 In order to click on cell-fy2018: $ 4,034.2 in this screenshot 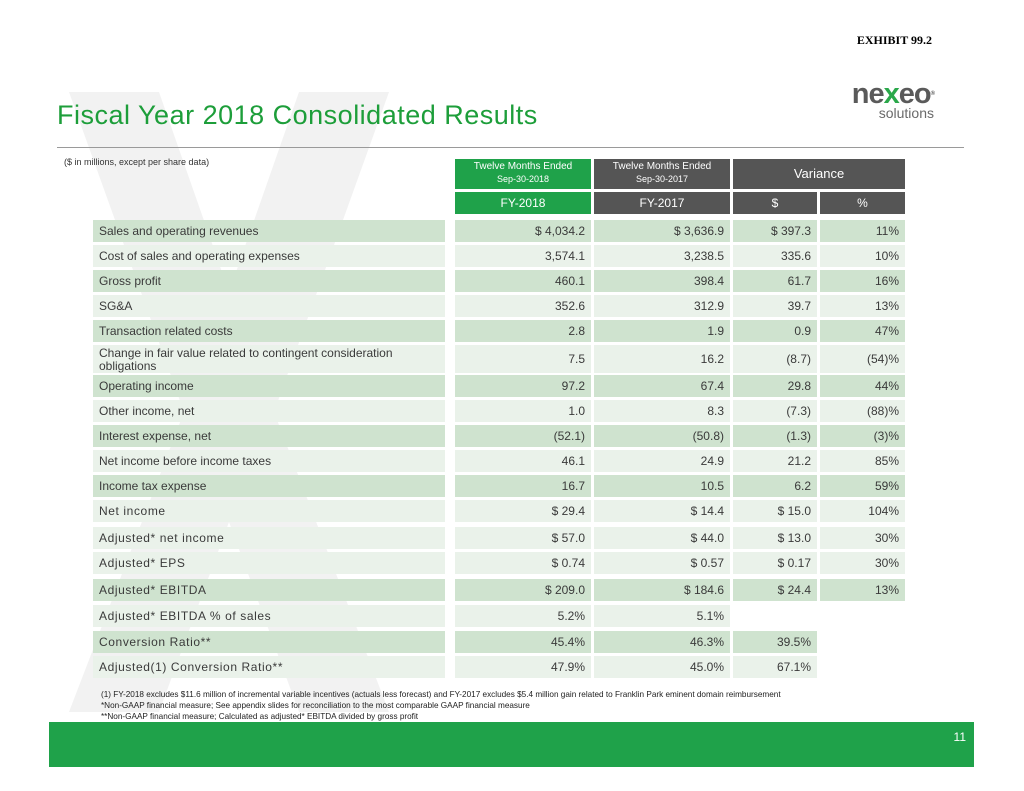, I will do `click(523, 231)`.